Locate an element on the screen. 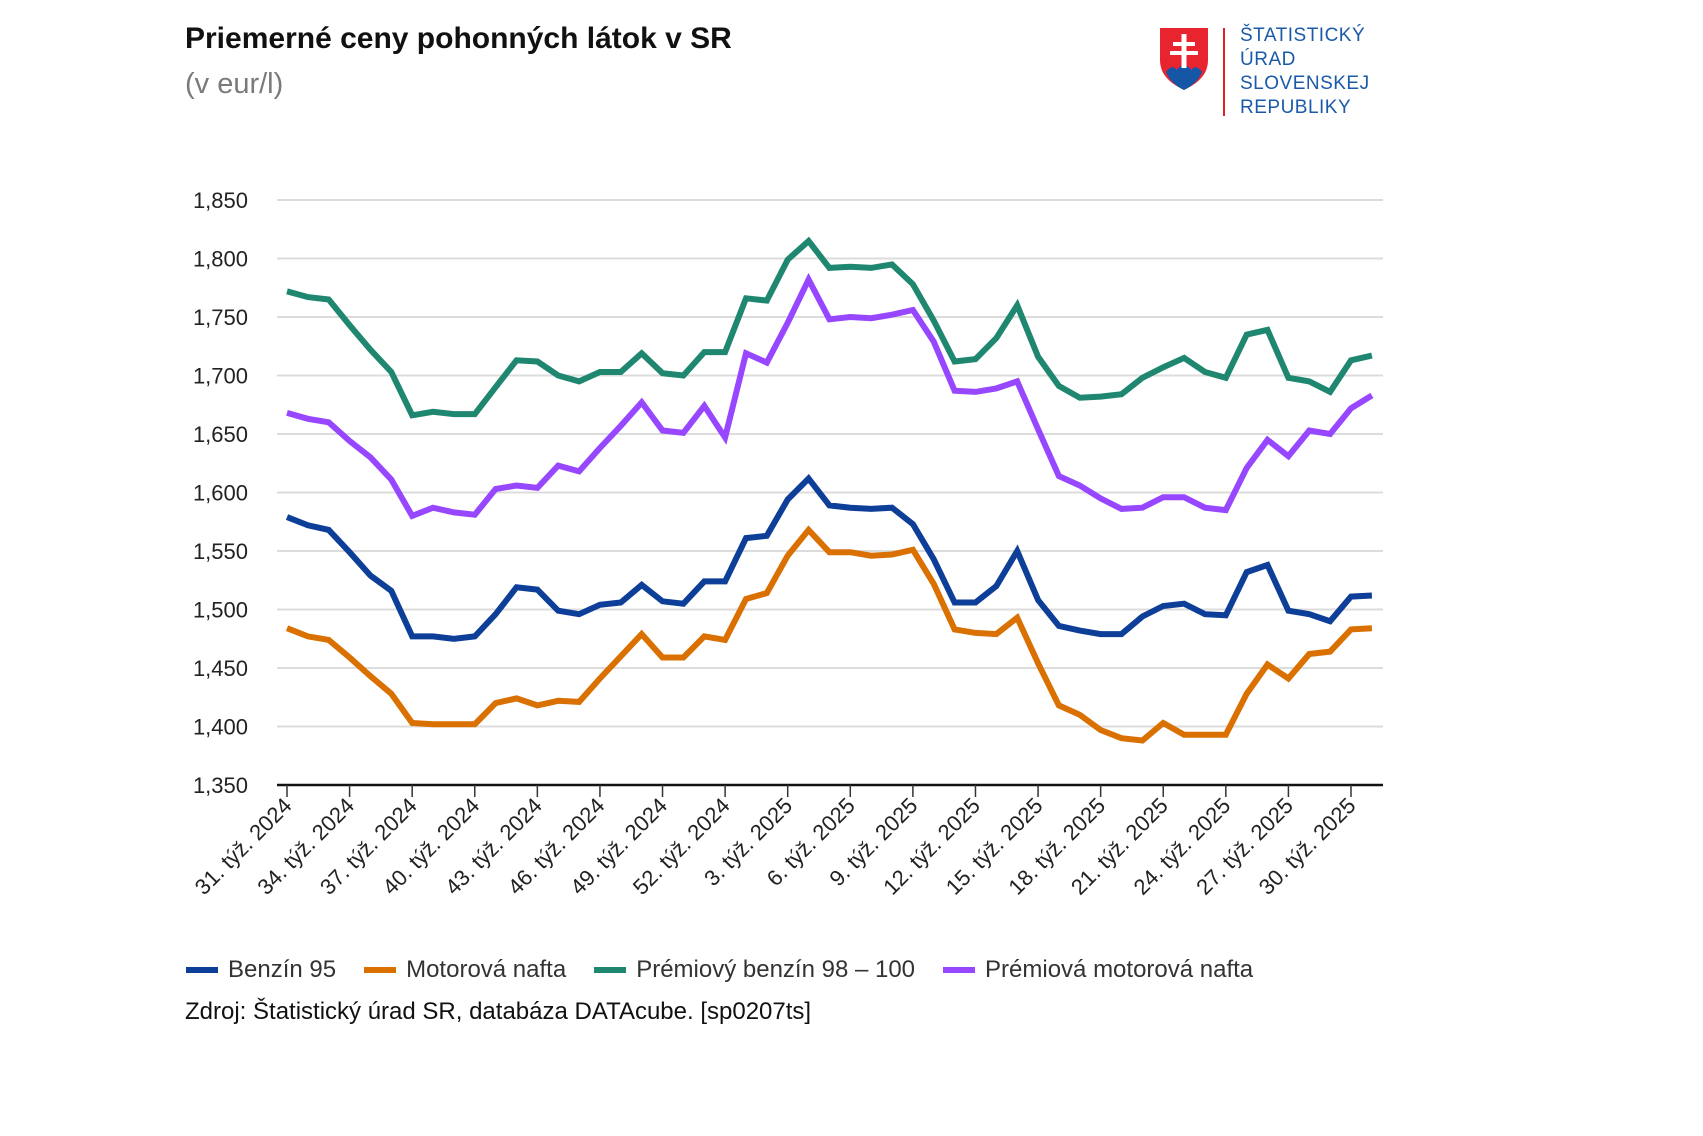 This screenshot has width=1703, height=1136. logo-line: ÚRAD is located at coordinates (1268, 59).